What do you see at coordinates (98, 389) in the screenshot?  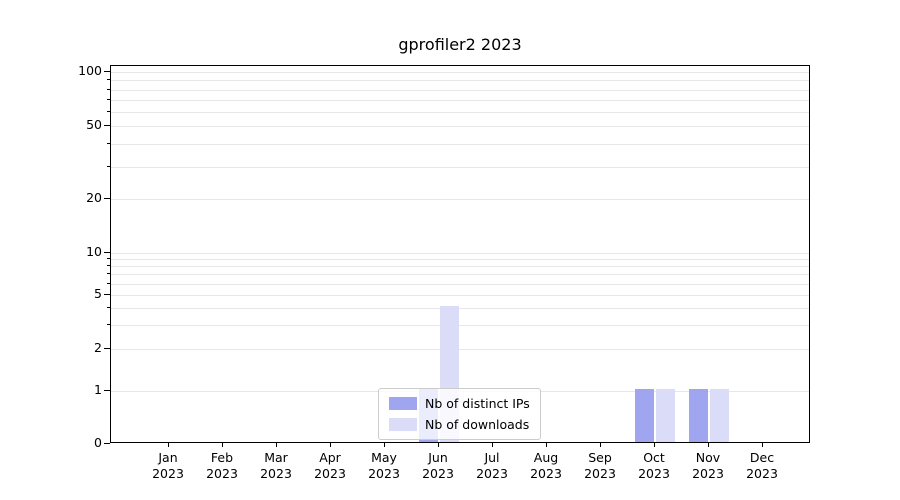 I see `y-tick-label: 1` at bounding box center [98, 389].